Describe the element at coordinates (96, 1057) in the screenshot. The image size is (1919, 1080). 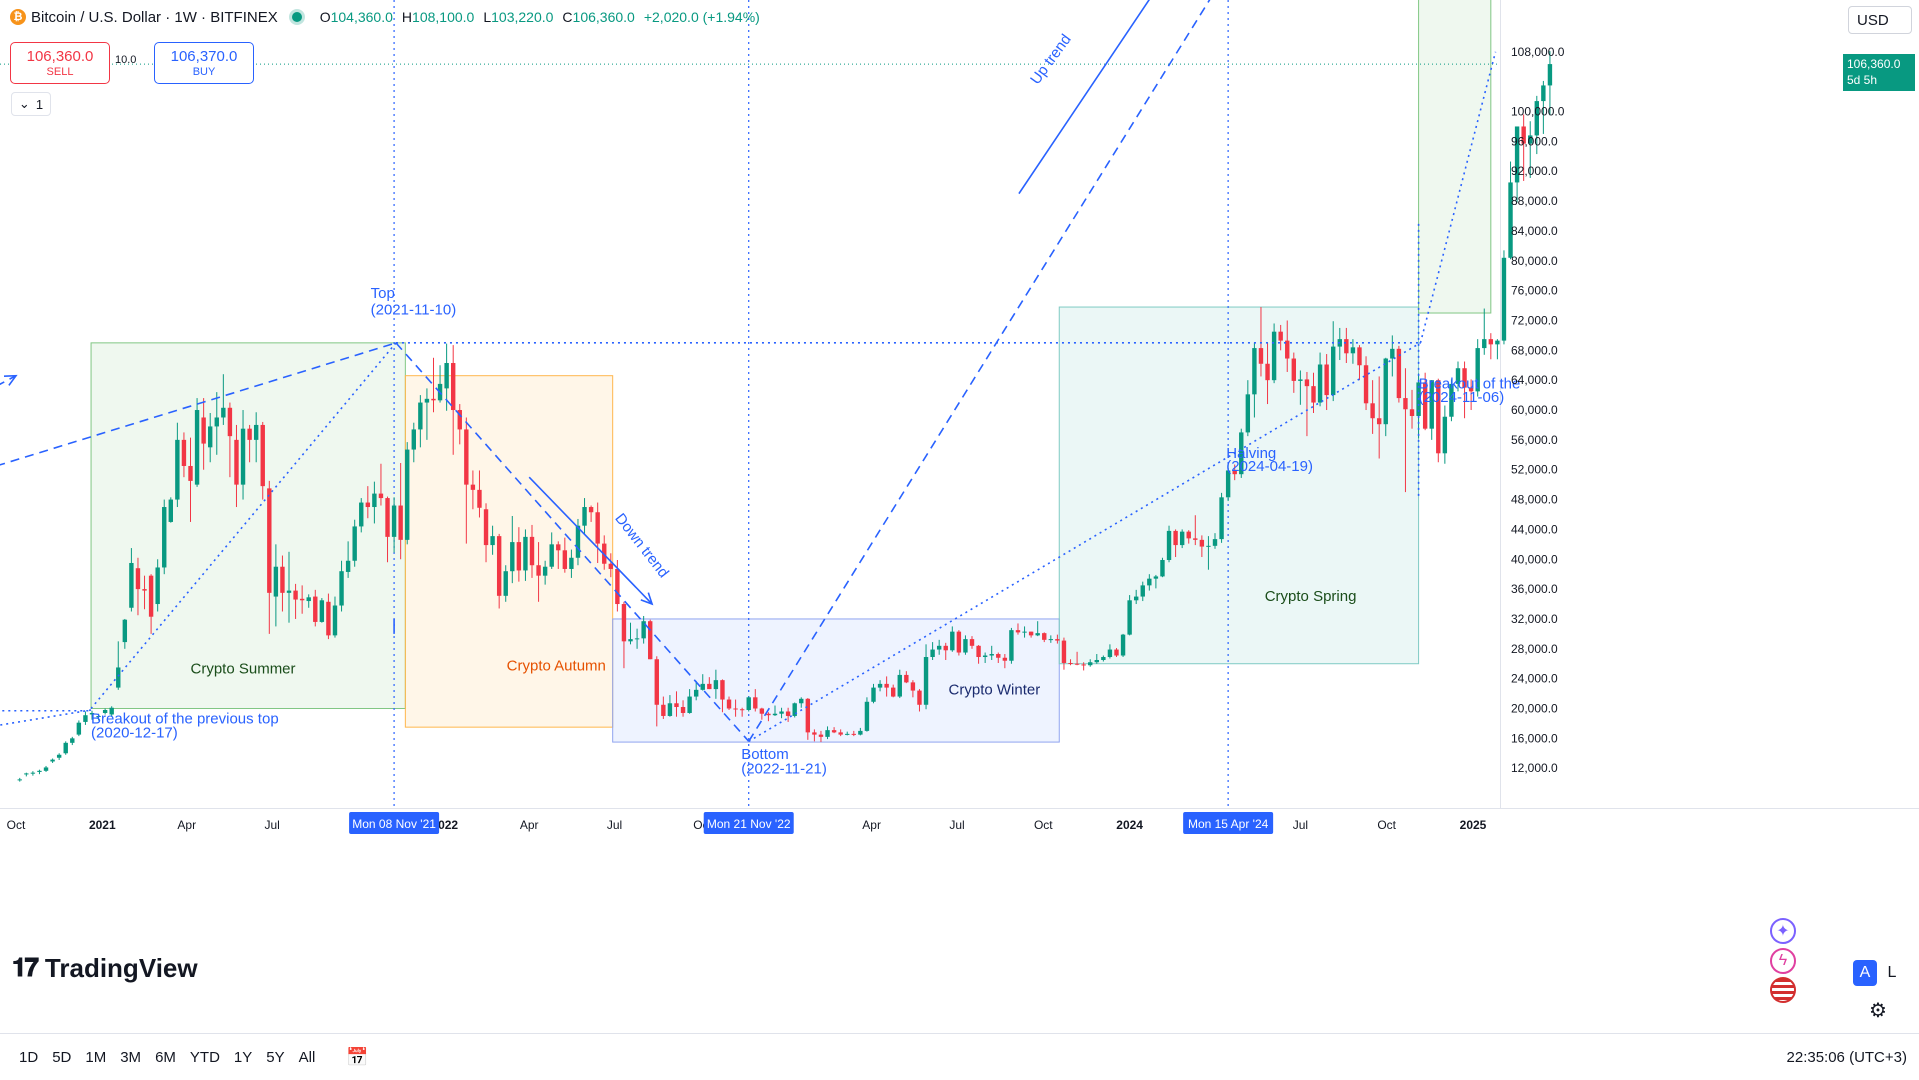
I see `range-1m: 1M` at that location.